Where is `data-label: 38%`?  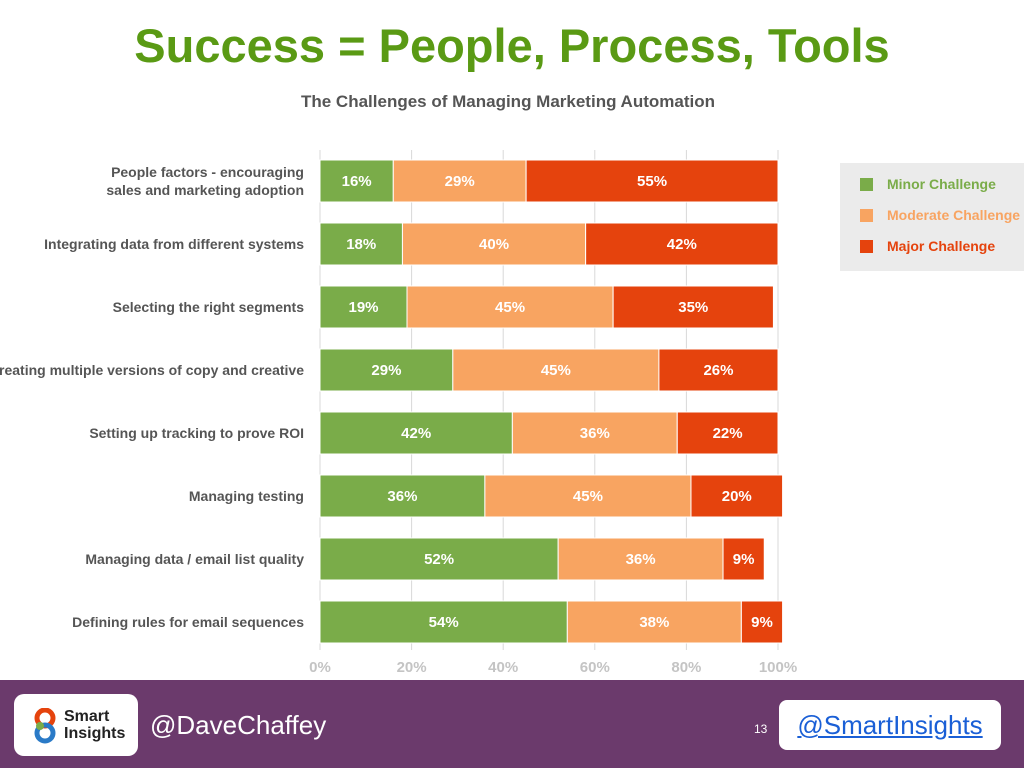
data-label: 38% is located at coordinates (654, 622).